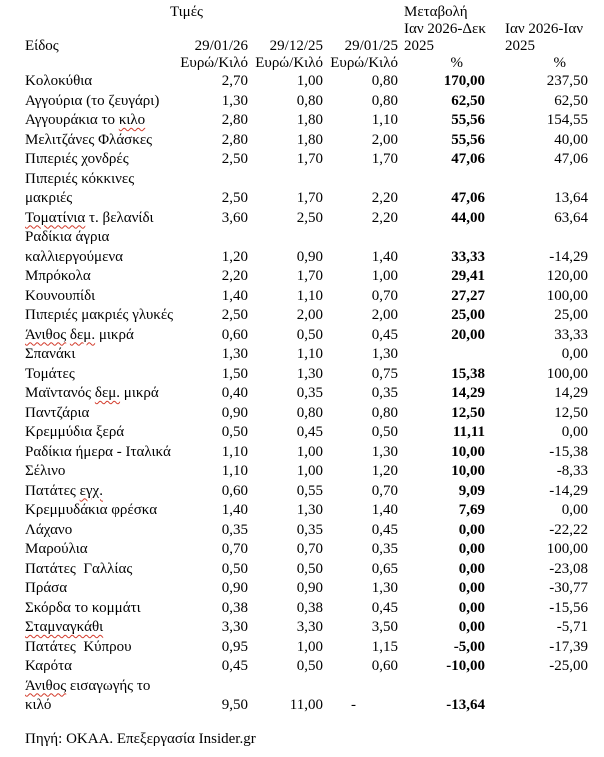  Describe the element at coordinates (45, 471) in the screenshot. I see `item-label-part: Σέλινο` at that location.